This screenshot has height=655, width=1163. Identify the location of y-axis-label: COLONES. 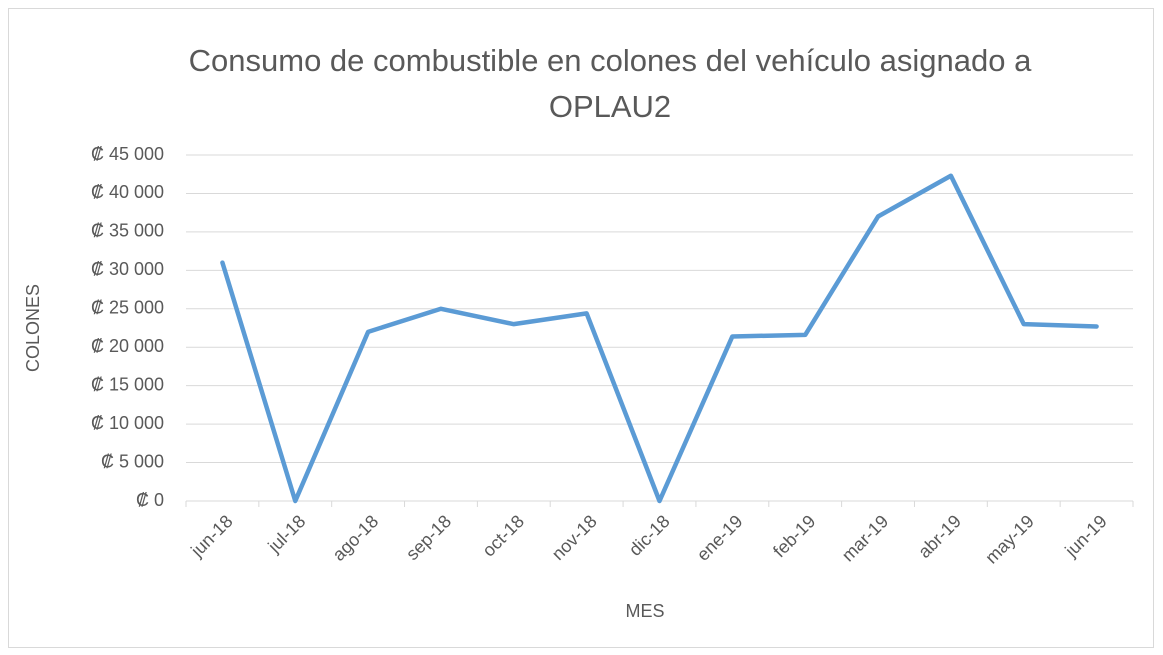
(33, 328).